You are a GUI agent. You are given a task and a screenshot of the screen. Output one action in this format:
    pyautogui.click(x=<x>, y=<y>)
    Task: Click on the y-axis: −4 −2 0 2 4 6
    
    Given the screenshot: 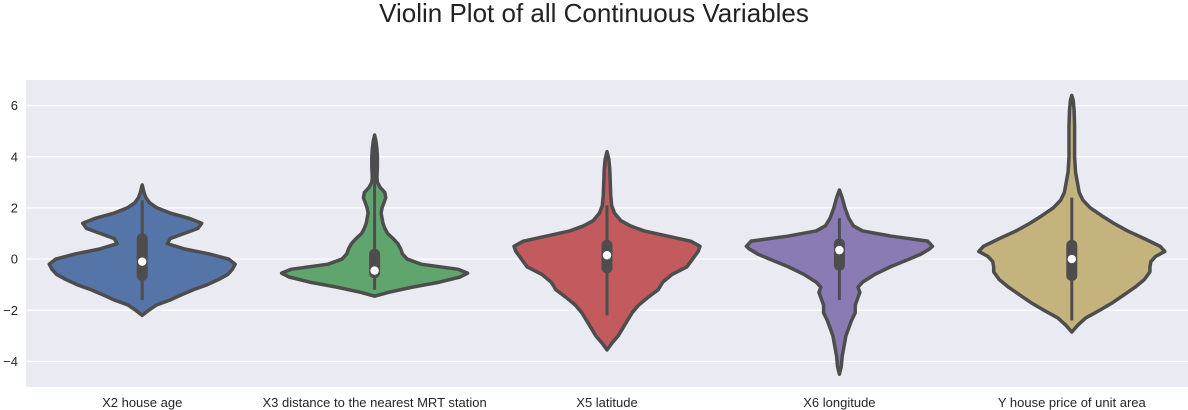 What is the action you would take?
    pyautogui.click(x=10, y=233)
    